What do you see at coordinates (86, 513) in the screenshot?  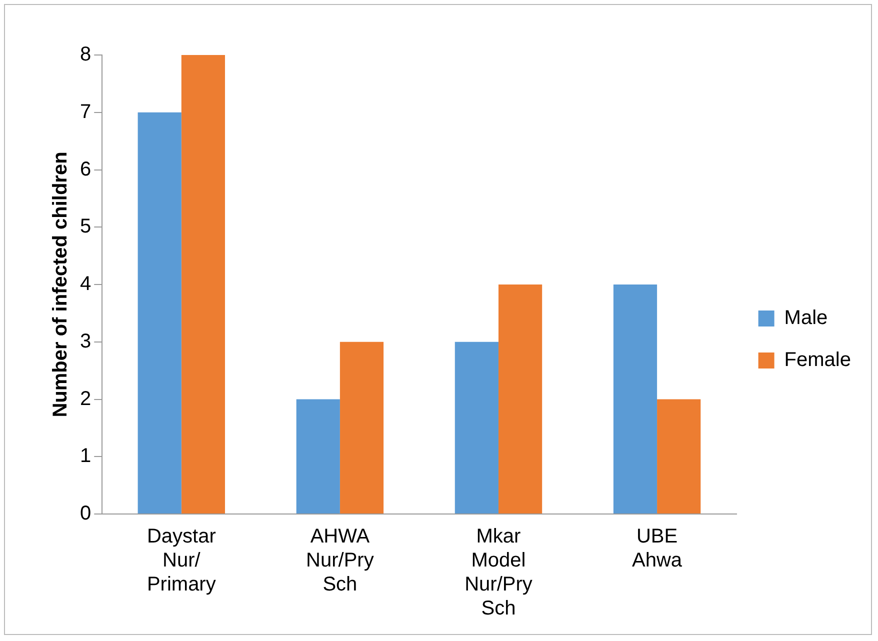 I see `y-tick-label: 0` at bounding box center [86, 513].